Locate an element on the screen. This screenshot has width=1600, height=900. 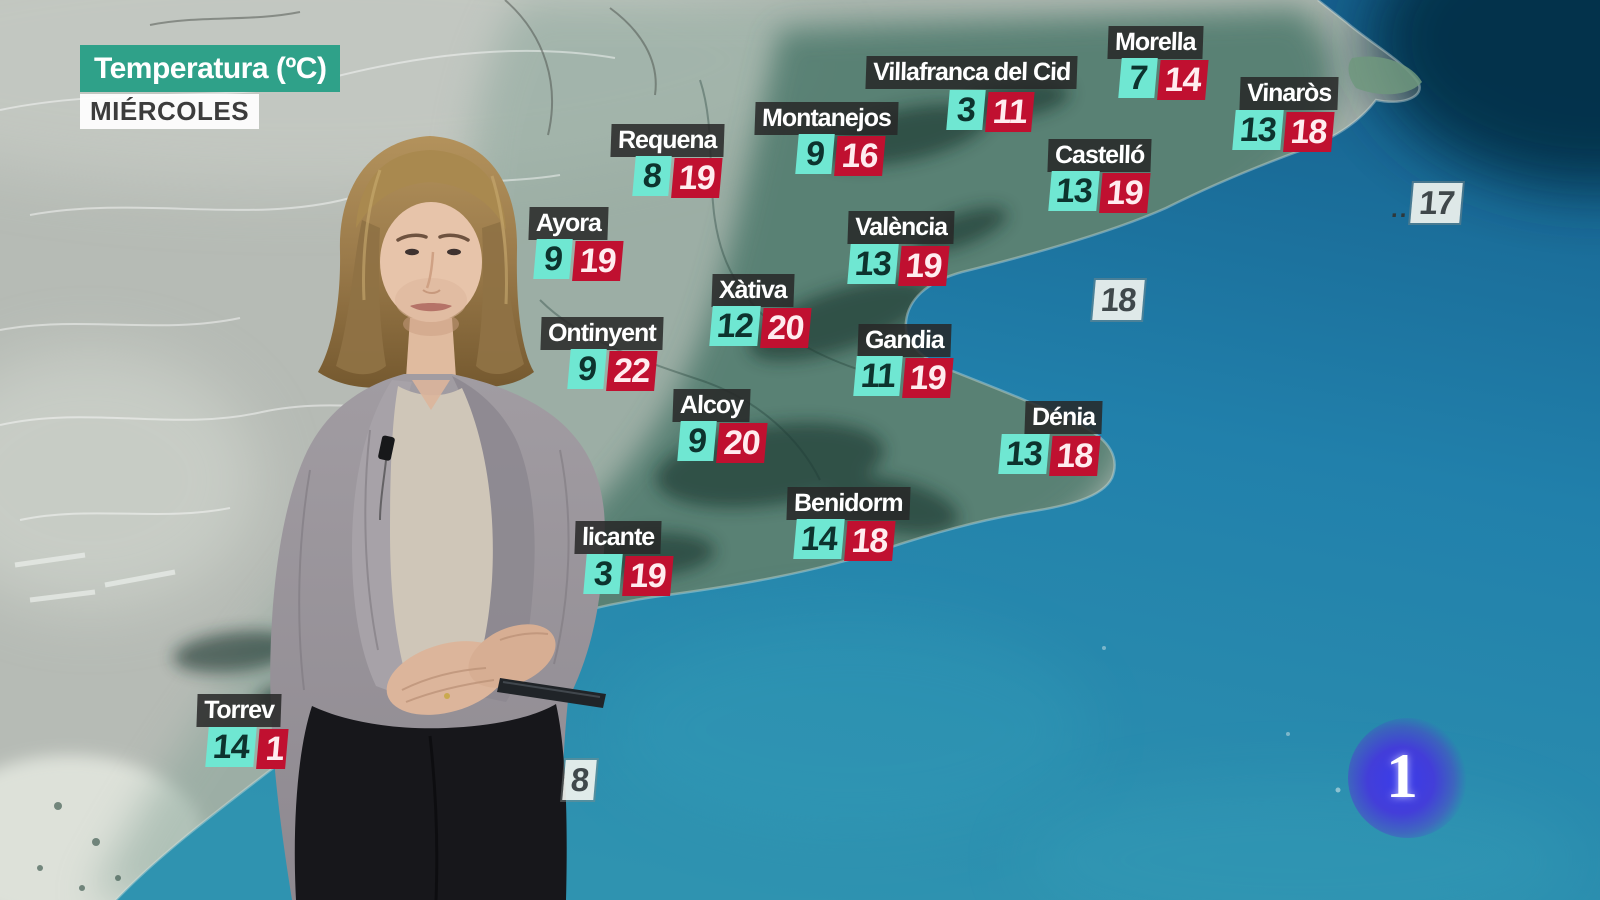
map-title: Temperatura (ºC) is located at coordinates (210, 68).